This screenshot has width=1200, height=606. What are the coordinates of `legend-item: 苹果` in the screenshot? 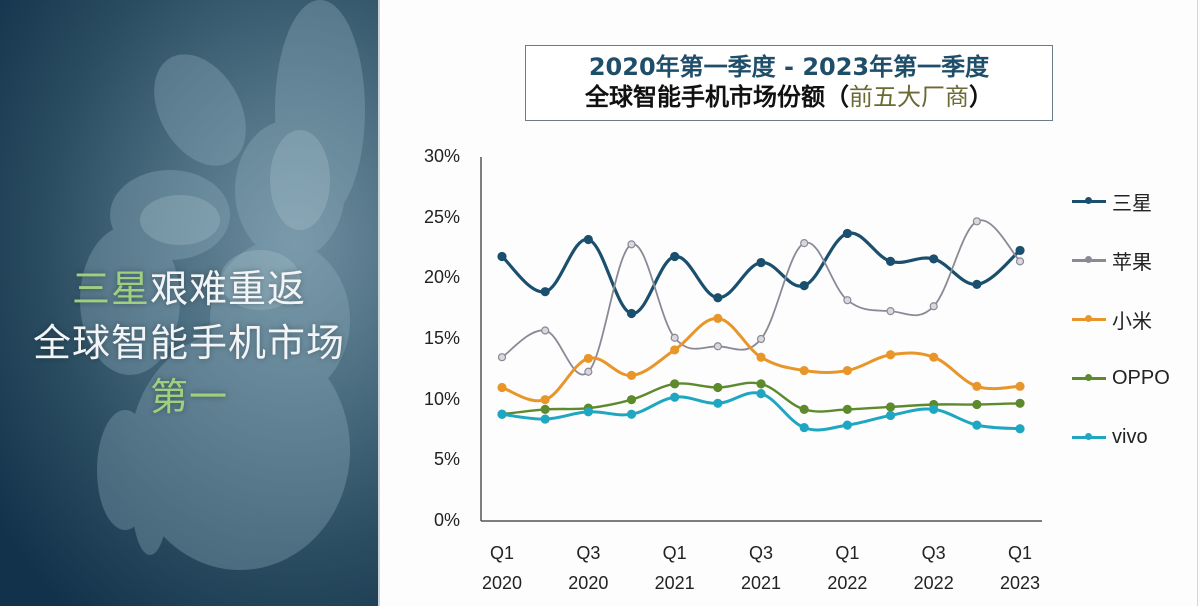 It's located at (1112, 261).